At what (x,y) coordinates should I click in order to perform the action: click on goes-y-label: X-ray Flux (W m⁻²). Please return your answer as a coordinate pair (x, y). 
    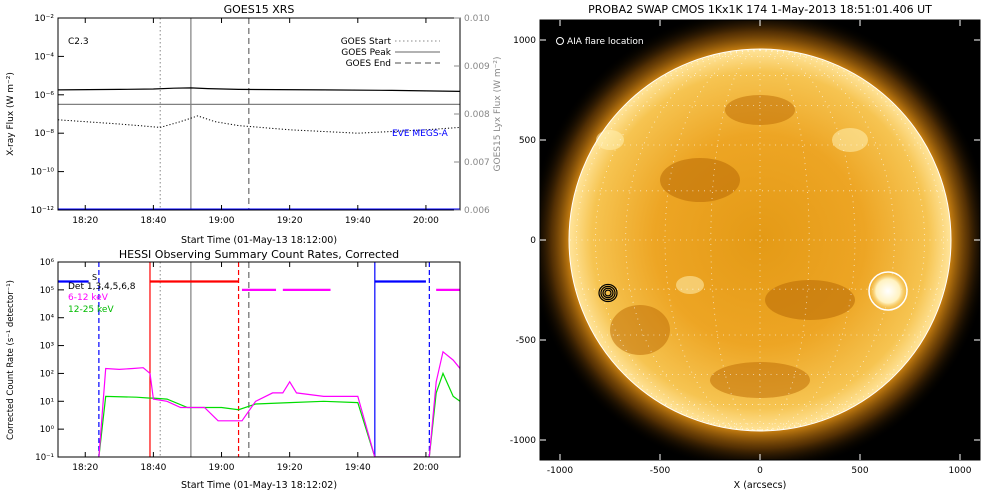
    Looking at the image, I should click on (11, 114).